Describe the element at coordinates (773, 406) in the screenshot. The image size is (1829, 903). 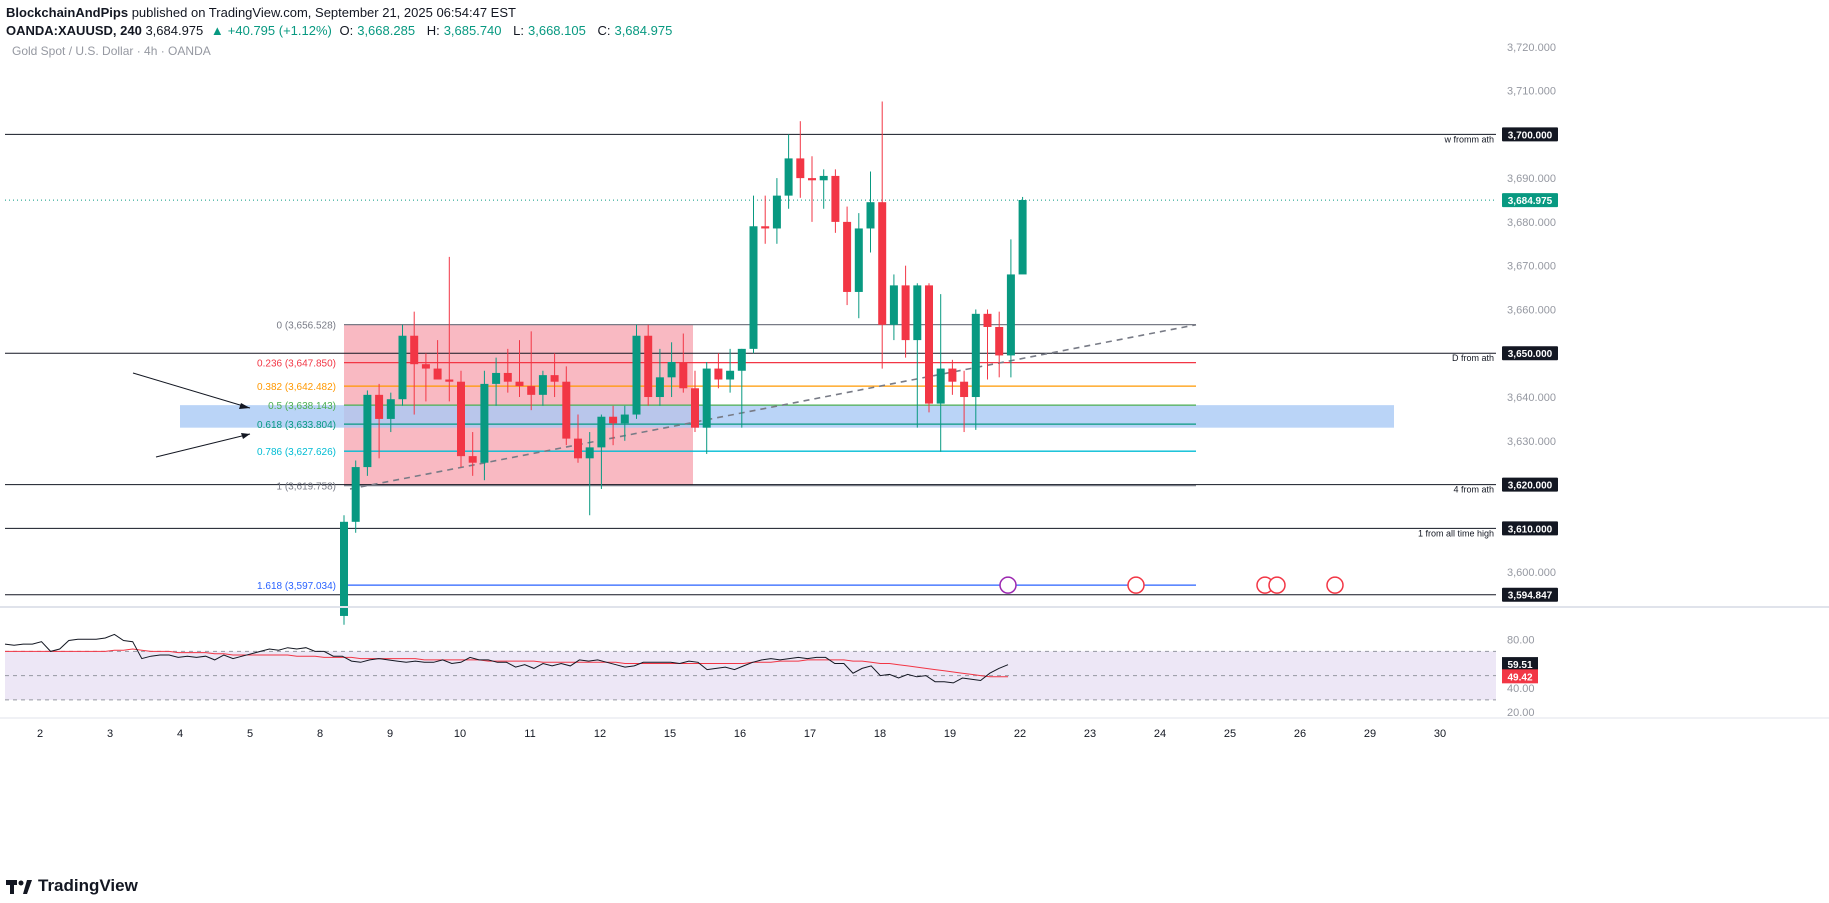
I see `trendline` at that location.